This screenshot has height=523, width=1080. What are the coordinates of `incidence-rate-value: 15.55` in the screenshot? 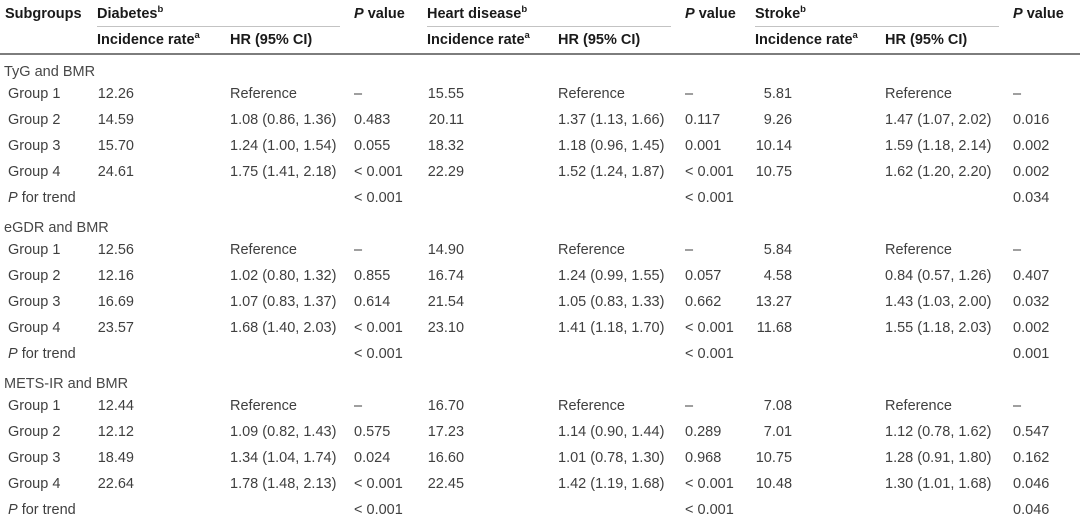 It's located at (446, 94).